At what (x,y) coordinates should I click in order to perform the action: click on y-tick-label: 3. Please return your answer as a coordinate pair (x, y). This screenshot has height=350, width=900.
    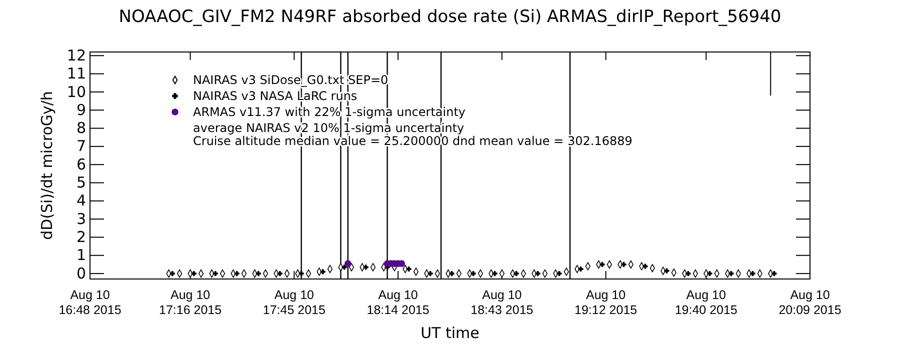
    Looking at the image, I should click on (81, 219).